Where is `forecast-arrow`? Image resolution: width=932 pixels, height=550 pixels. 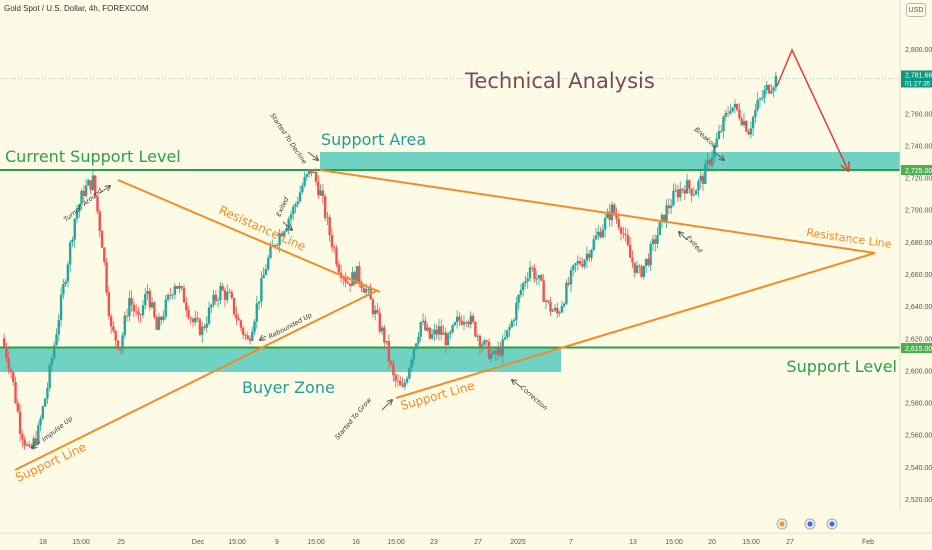
forecast-arrow is located at coordinates (812, 109).